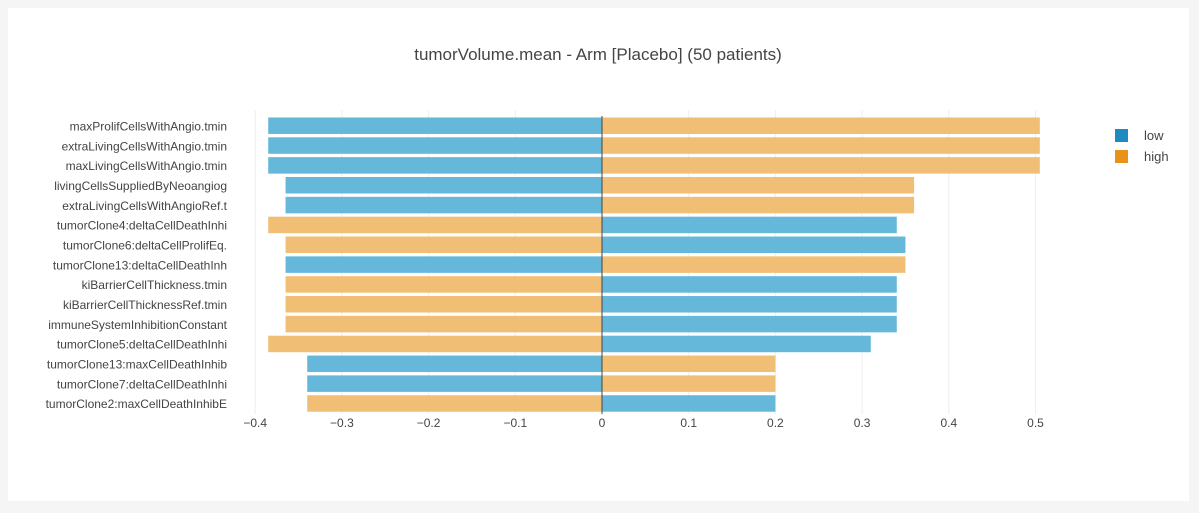 The height and width of the screenshot is (513, 1199). What do you see at coordinates (1156, 156) in the screenshot?
I see `legend-label-high: high` at bounding box center [1156, 156].